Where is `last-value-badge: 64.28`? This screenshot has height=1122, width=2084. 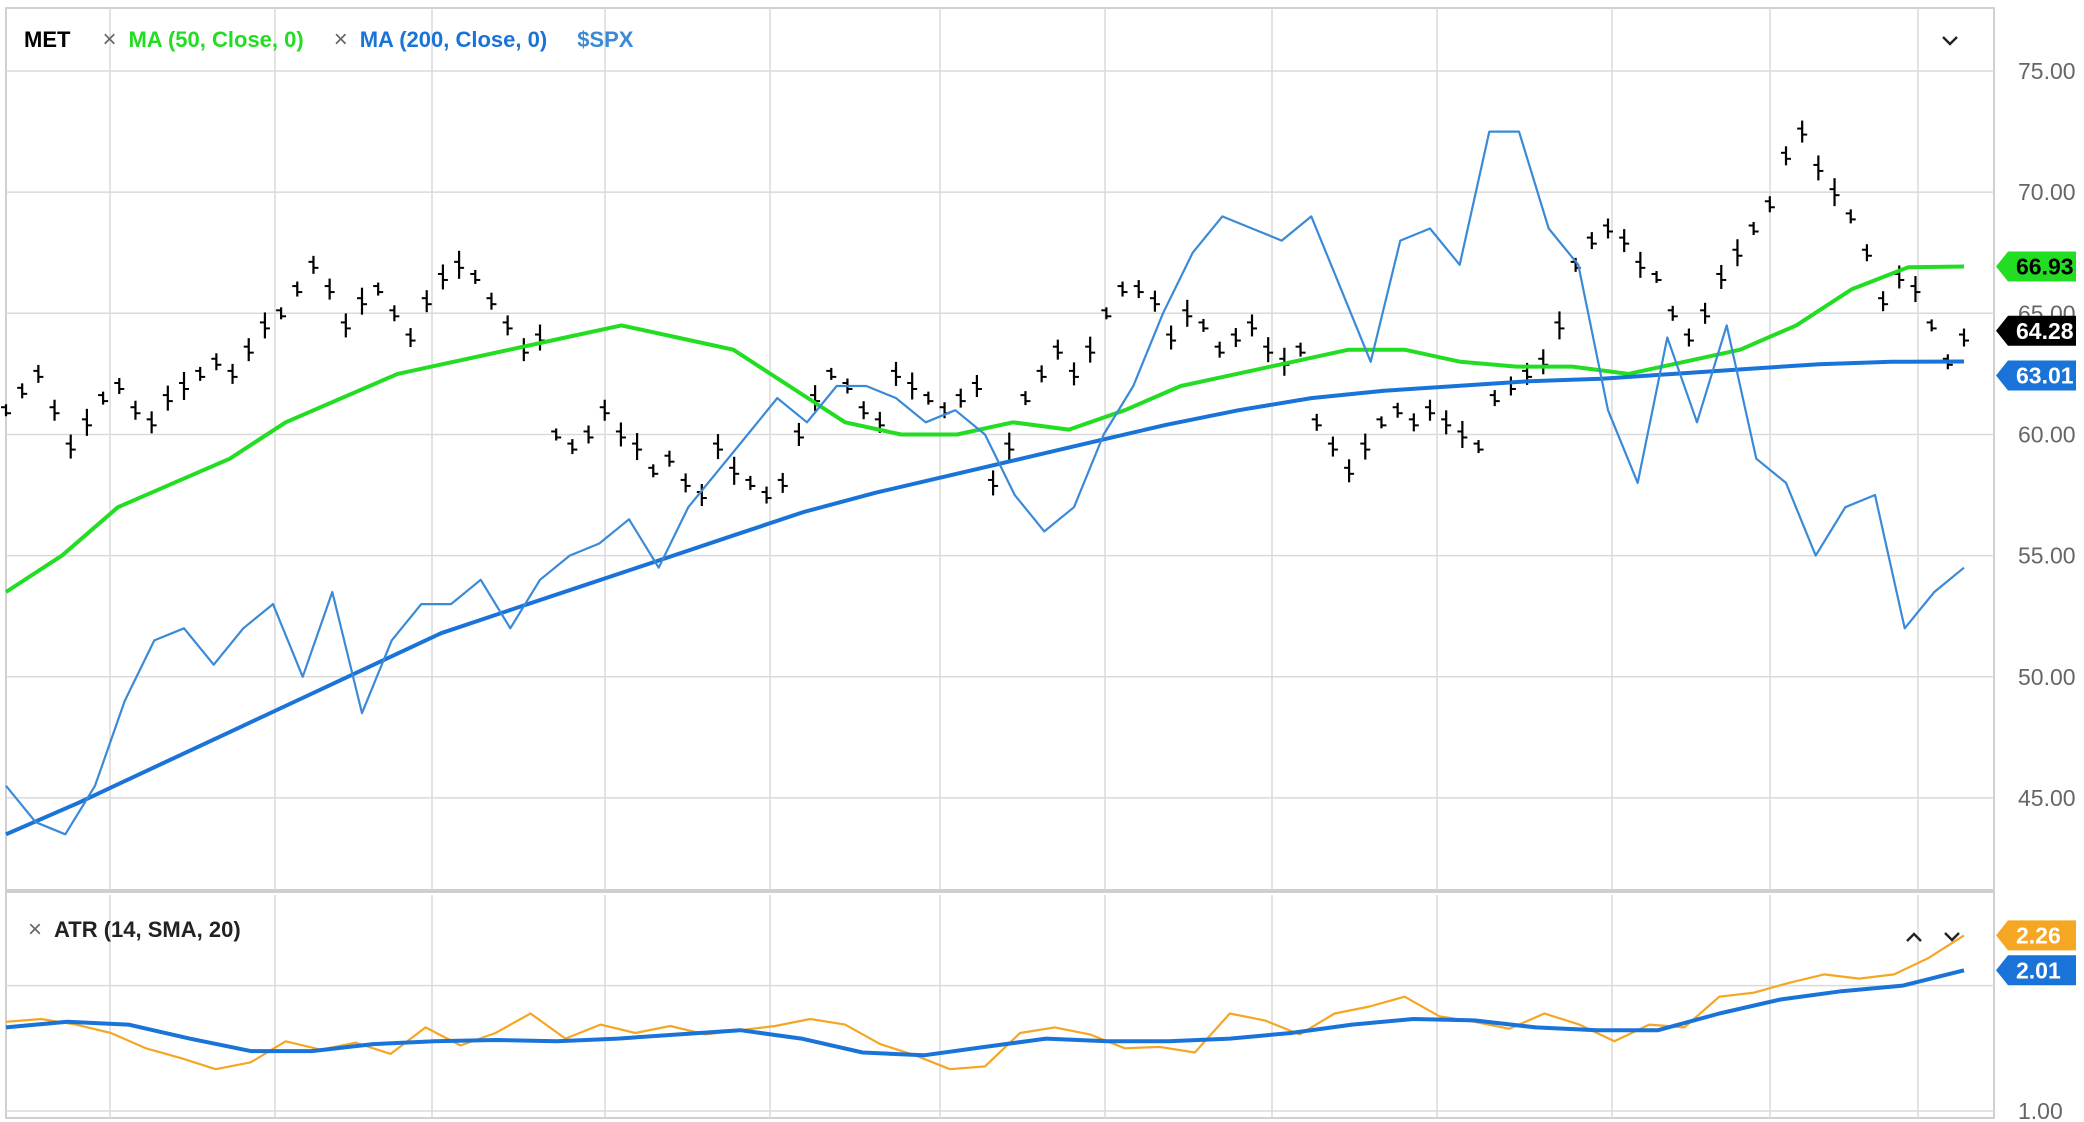
last-value-badge: 64.28 is located at coordinates (2036, 330).